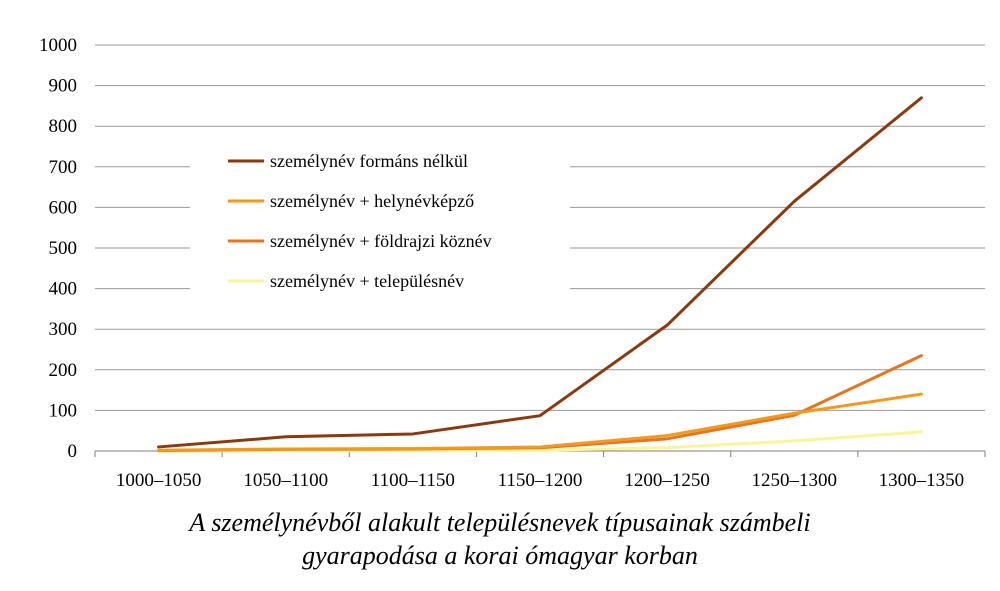 The image size is (1000, 591). Describe the element at coordinates (922, 480) in the screenshot. I see `x-tick-label: 1300–1350` at that location.